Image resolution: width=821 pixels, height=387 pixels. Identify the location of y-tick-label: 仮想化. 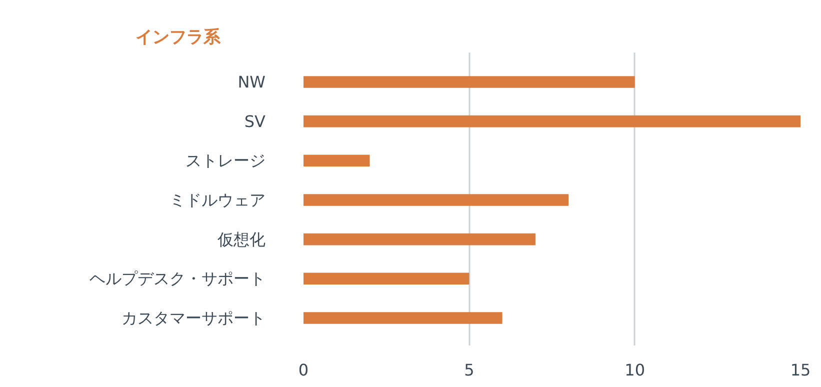
(241, 239).